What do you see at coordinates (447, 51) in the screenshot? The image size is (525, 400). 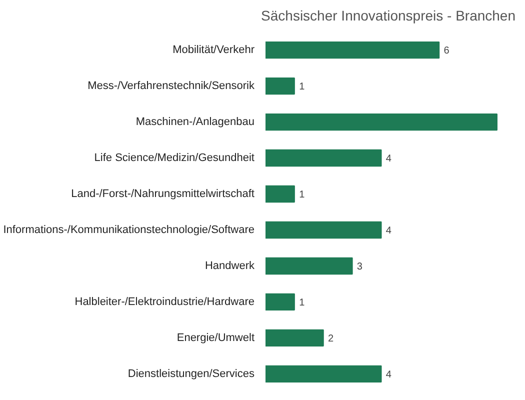 I see `data-label: 6` at bounding box center [447, 51].